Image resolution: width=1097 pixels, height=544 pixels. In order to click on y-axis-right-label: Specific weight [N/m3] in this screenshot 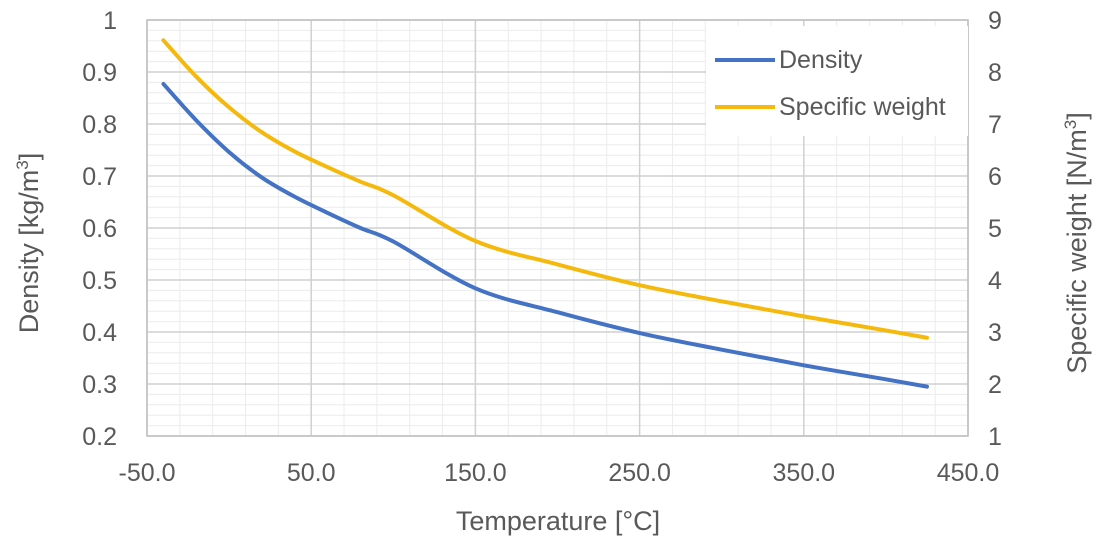, I will do `click(1076, 243)`.